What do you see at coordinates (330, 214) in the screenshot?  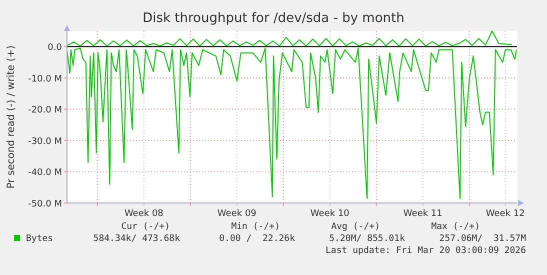 I see `x-tick-label: Week 10` at bounding box center [330, 214].